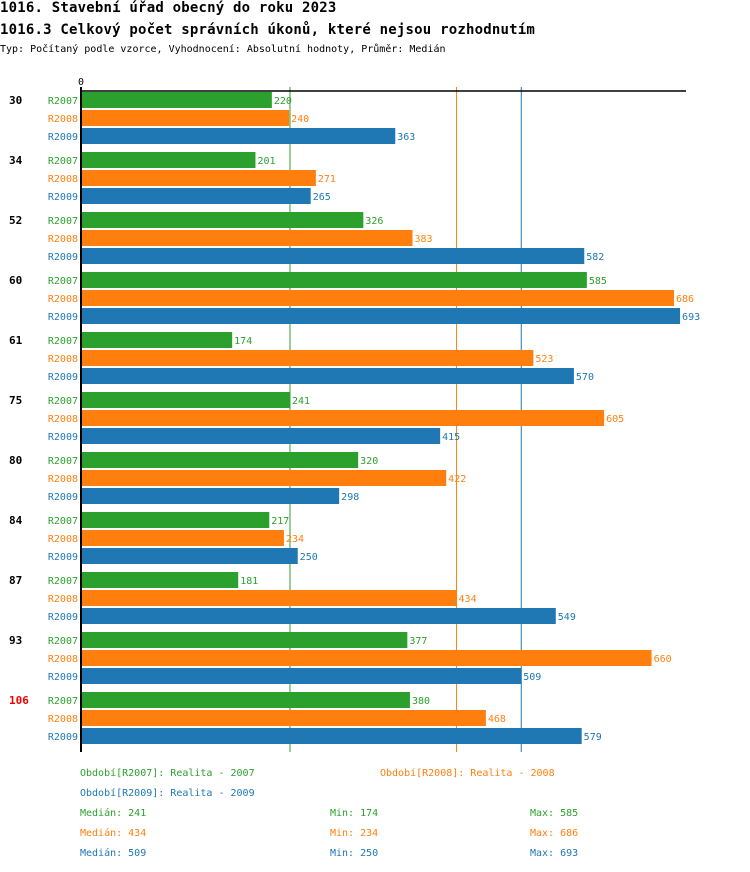 The height and width of the screenshot is (872, 750). I want to click on page-title: 1016. Stavební úřad obecný do roku 2023, so click(168, 8).